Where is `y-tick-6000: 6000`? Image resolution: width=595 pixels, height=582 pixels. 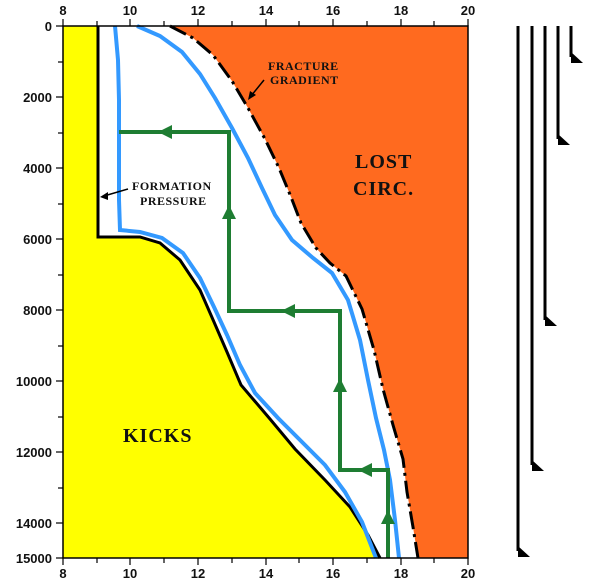 y-tick-6000: 6000 is located at coordinates (37, 239).